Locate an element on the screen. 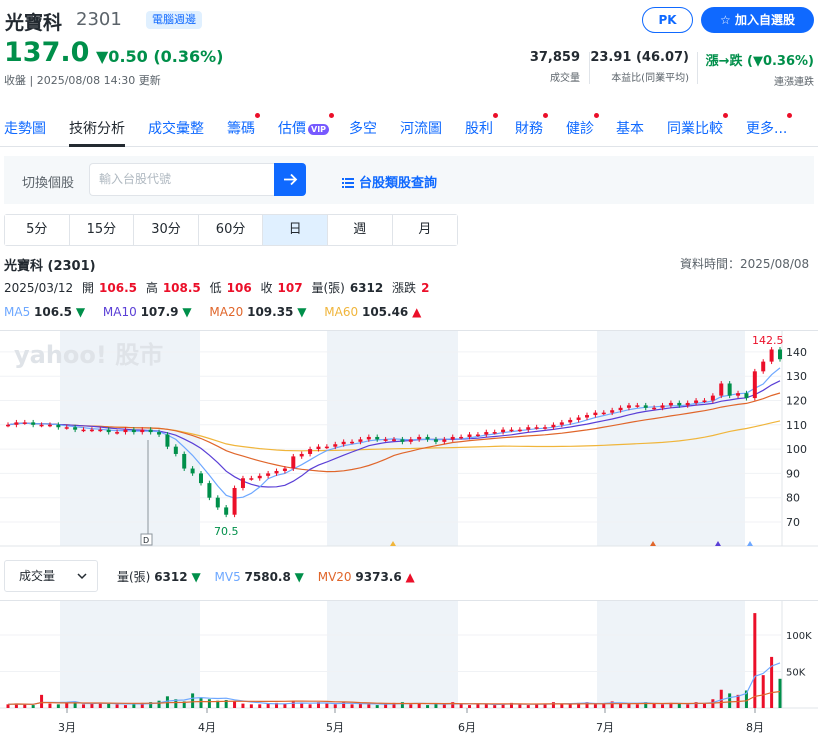 Image resolution: width=818 pixels, height=737 pixels. period-month: 月 is located at coordinates (425, 230).